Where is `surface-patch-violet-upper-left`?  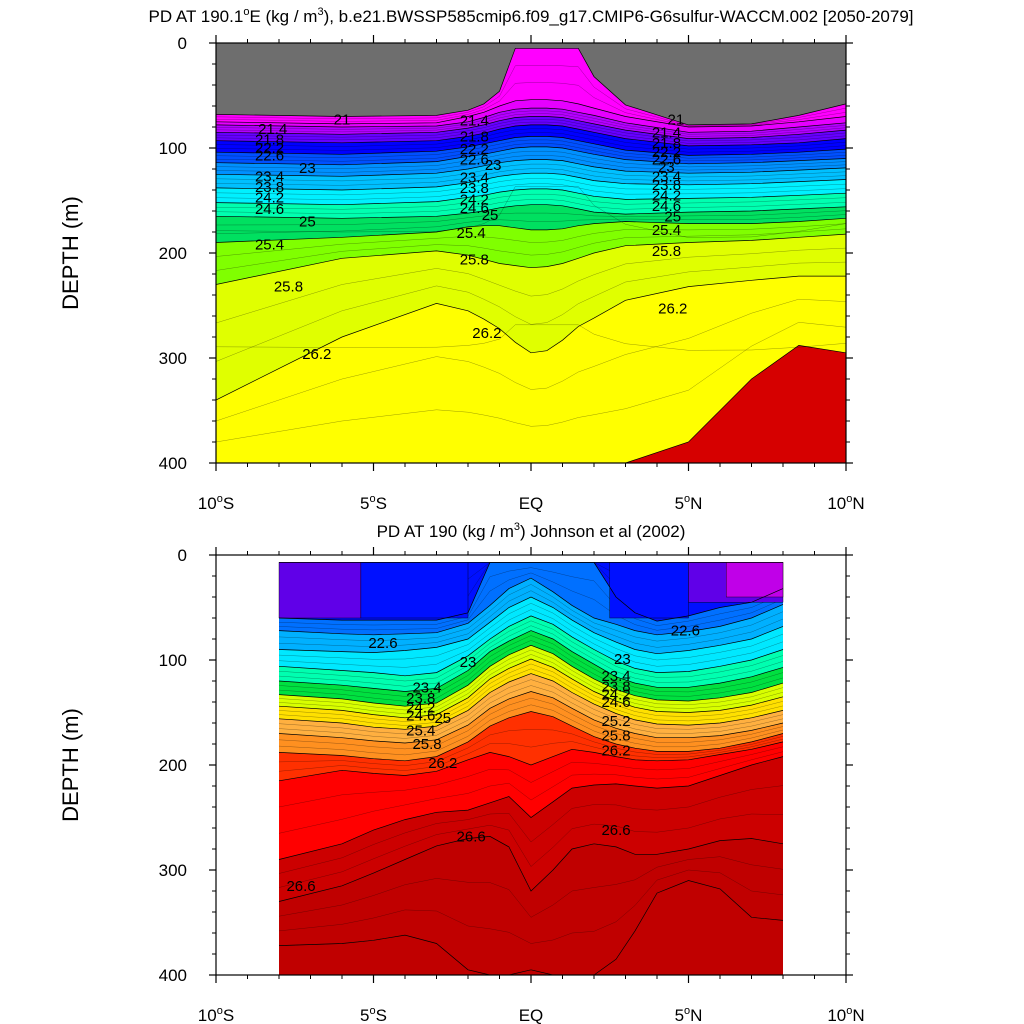 surface-patch-violet-upper-left is located at coordinates (320, 590).